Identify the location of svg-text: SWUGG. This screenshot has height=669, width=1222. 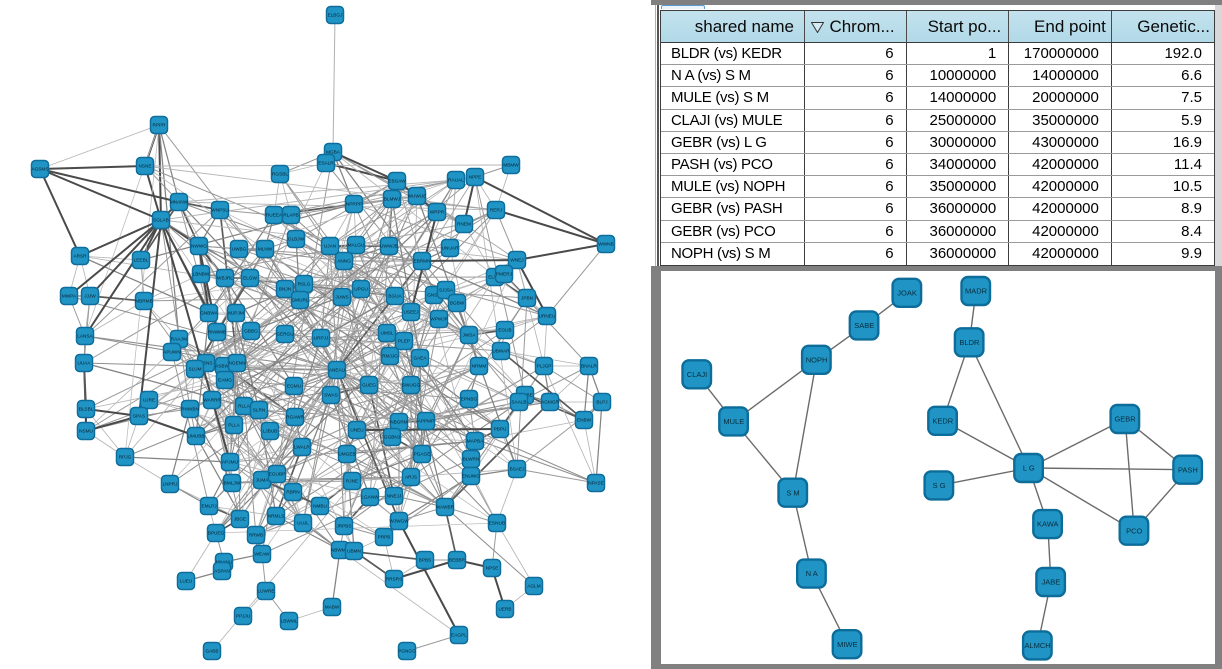
(411, 385).